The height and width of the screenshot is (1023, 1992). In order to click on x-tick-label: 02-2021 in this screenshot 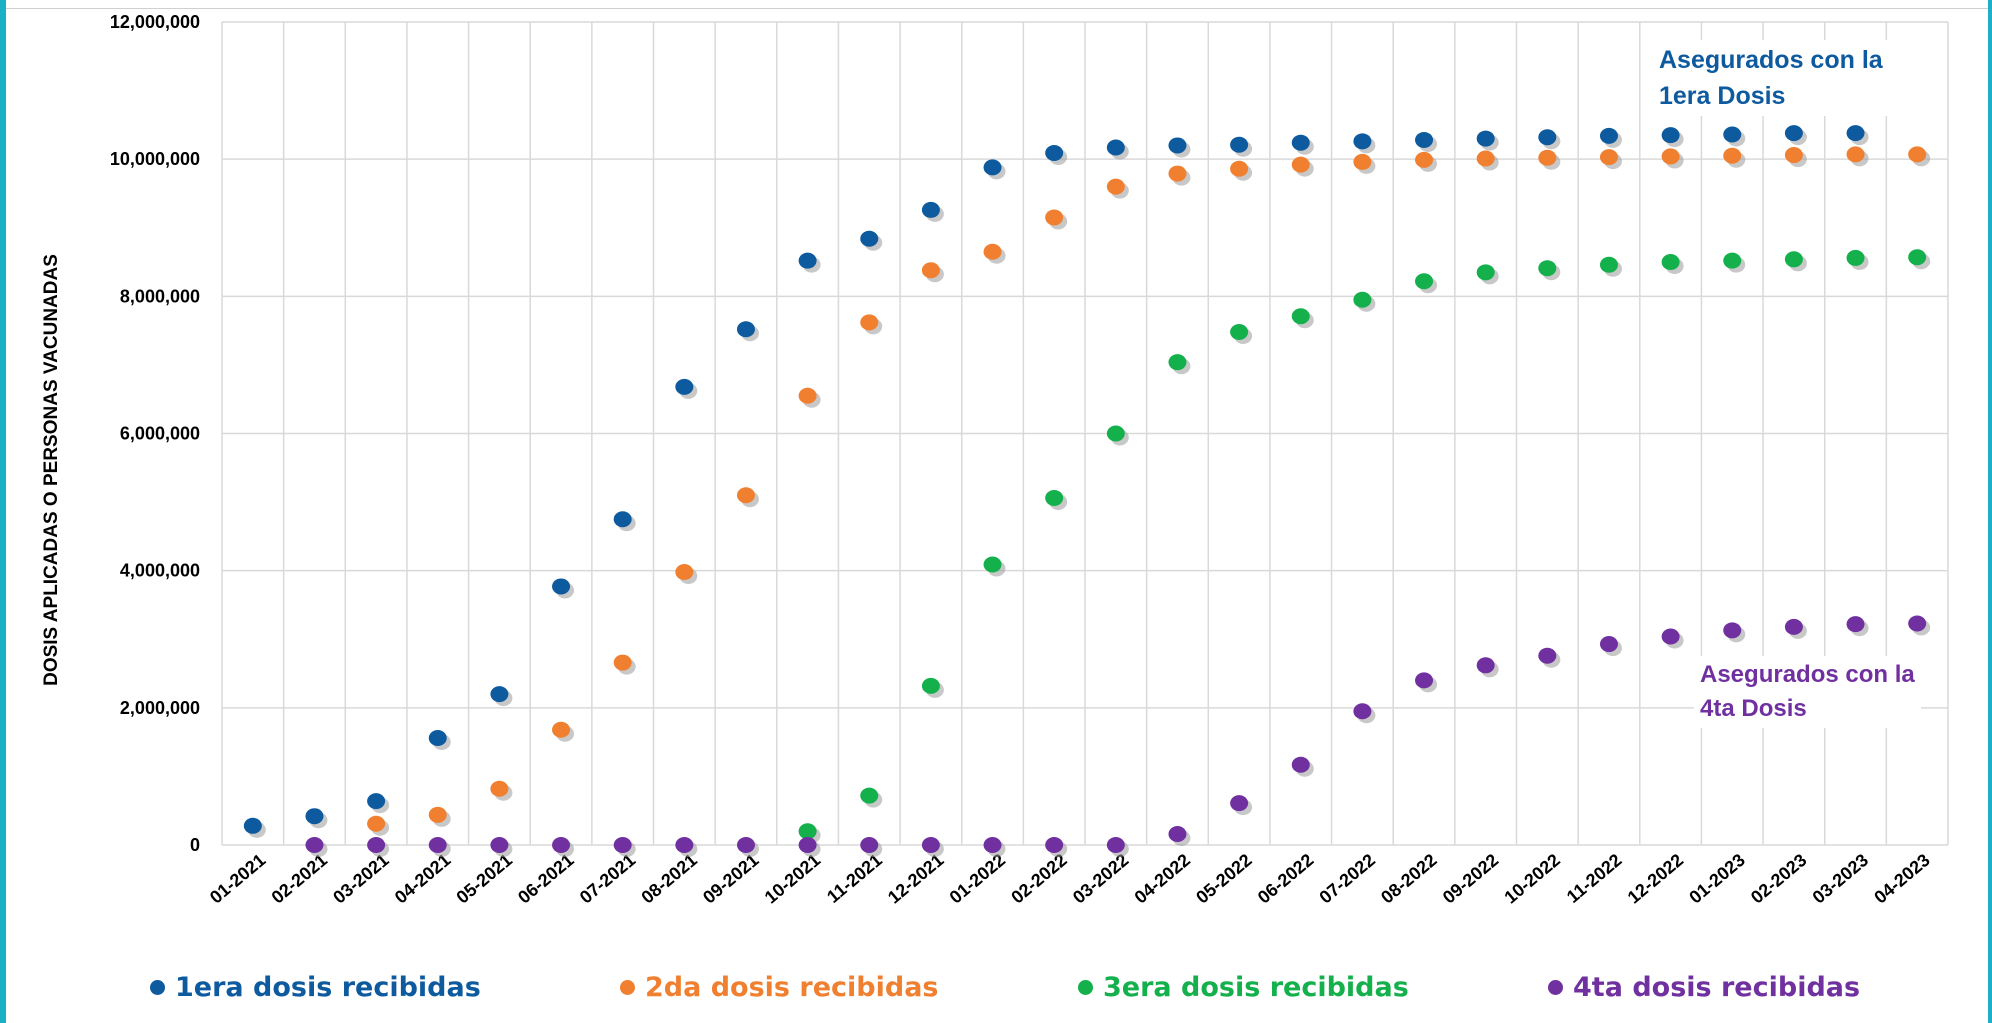, I will do `click(299, 879)`.